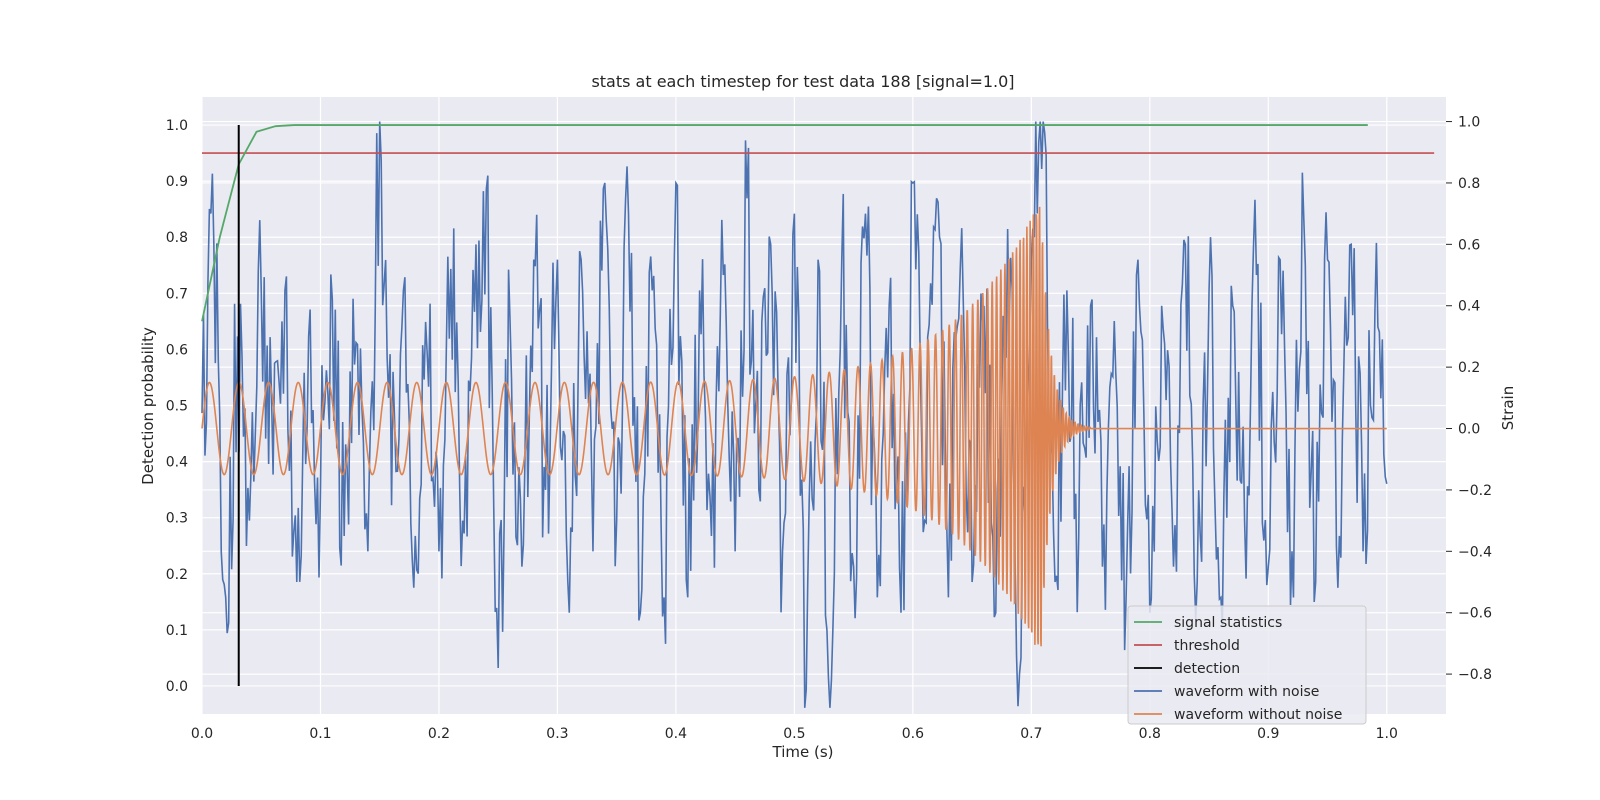  Describe the element at coordinates (1469, 307) in the screenshot. I see `y2-tick-label: 0.4` at that location.